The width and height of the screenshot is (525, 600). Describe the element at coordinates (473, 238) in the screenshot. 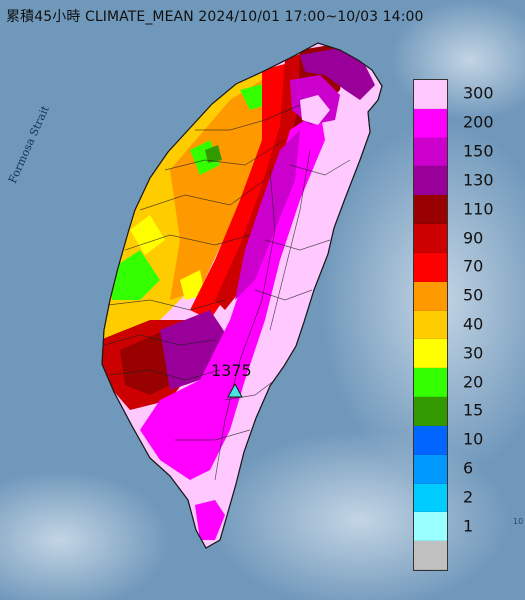

I see `legend-label: 90` at that location.